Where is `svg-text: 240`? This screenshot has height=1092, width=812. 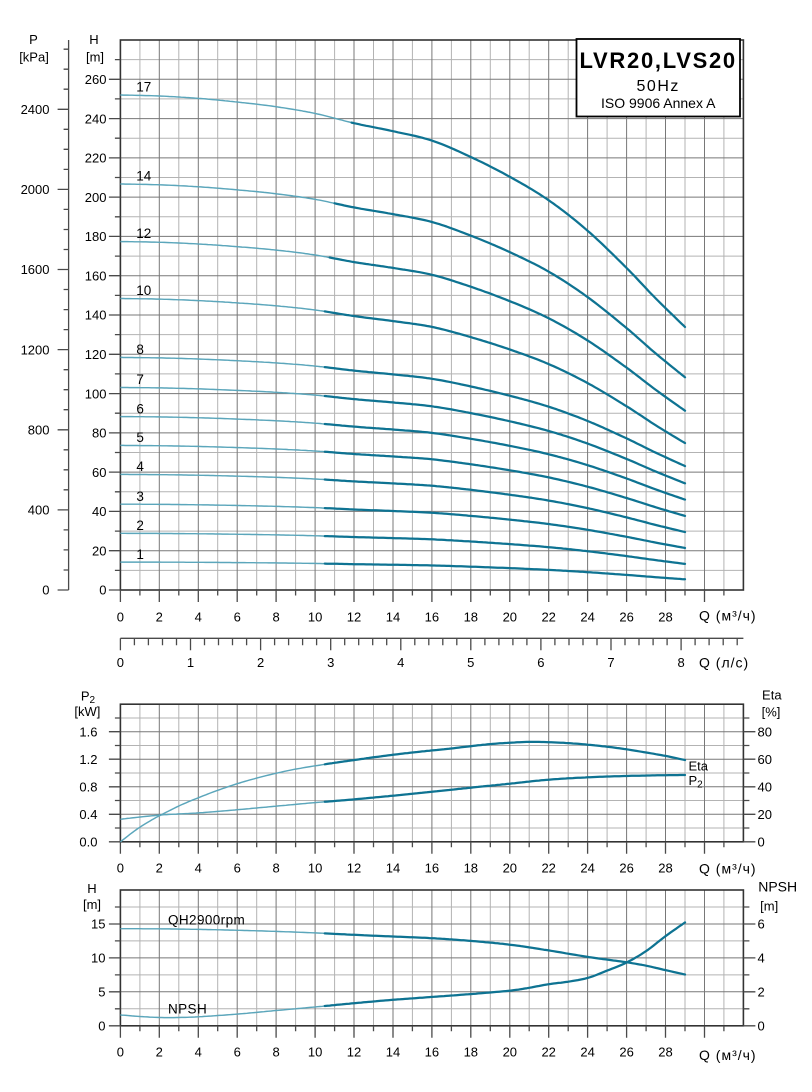 svg-text: 240 is located at coordinates (96, 118).